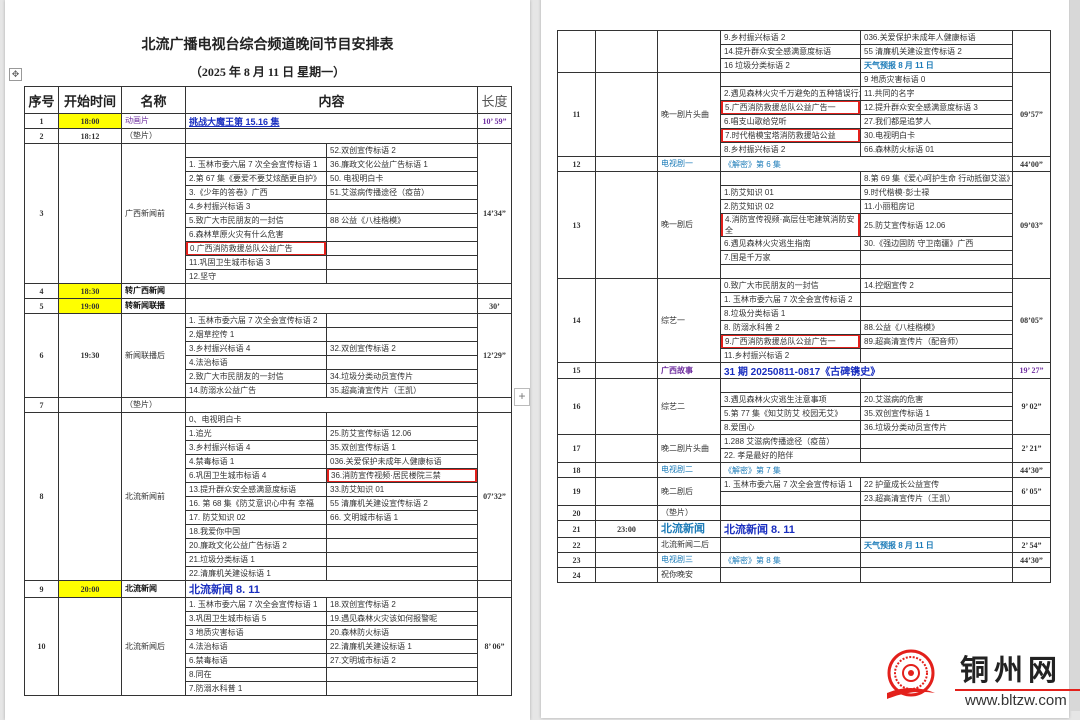 This screenshot has width=1080, height=720. Describe the element at coordinates (402, 618) in the screenshot. I see `content-item-right: 19.遇见森林火灾该如何报警呢` at that location.